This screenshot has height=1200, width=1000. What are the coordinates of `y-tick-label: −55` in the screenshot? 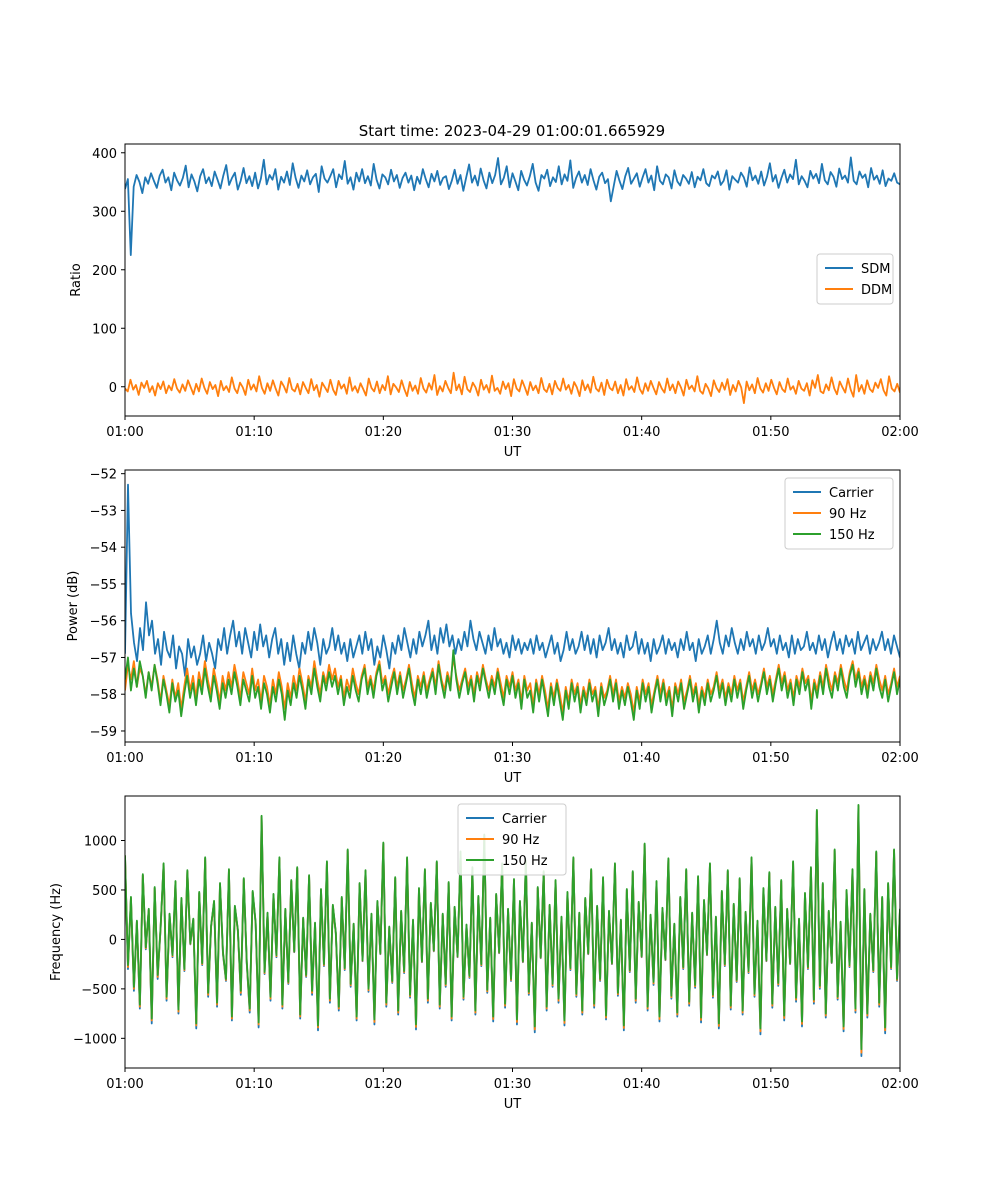 It's located at (103, 585).